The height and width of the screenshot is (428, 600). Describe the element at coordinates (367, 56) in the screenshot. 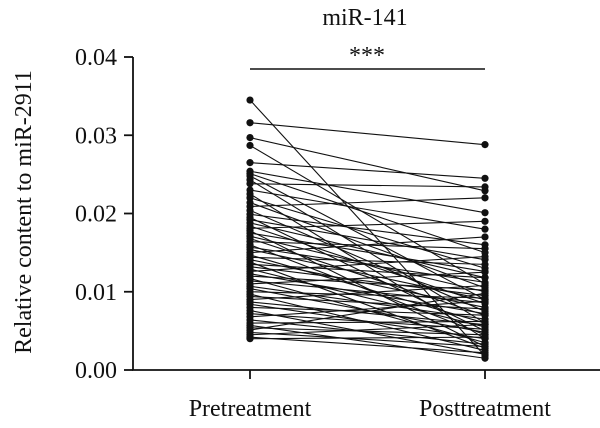

I see `significance-label: ***` at that location.